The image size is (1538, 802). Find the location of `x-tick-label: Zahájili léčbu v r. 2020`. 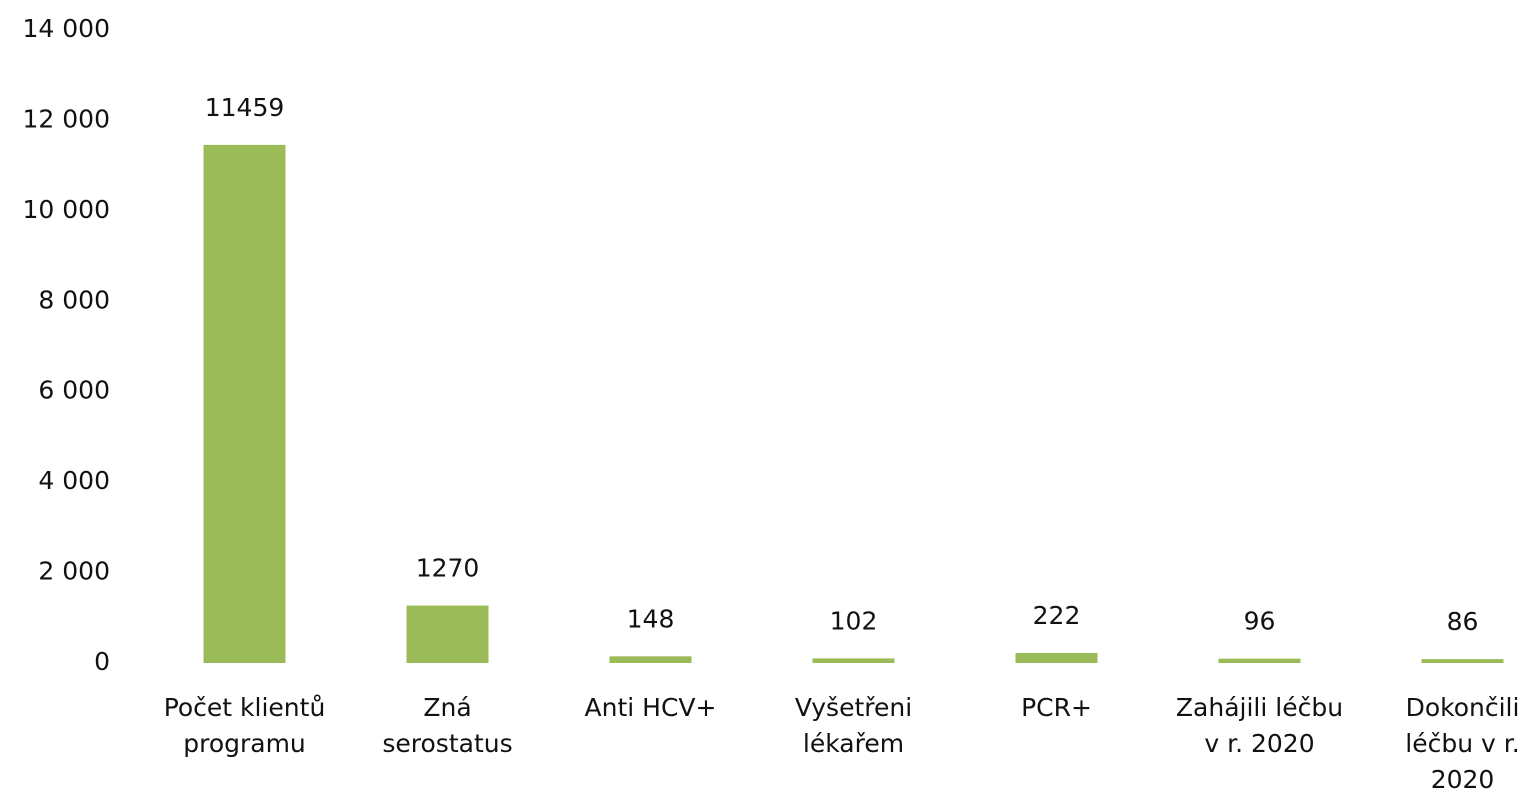

x-tick-label: Zahájili léčbu v r. 2020 is located at coordinates (1259, 725).